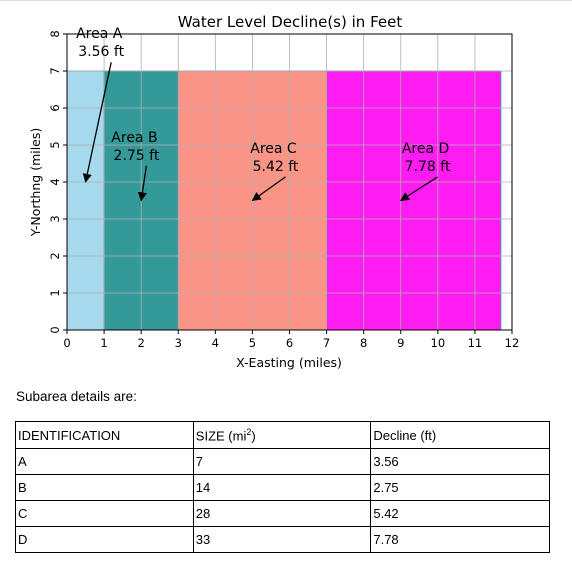 The image size is (572, 566). Describe the element at coordinates (66, 343) in the screenshot. I see `x-tick-label: 0` at that location.